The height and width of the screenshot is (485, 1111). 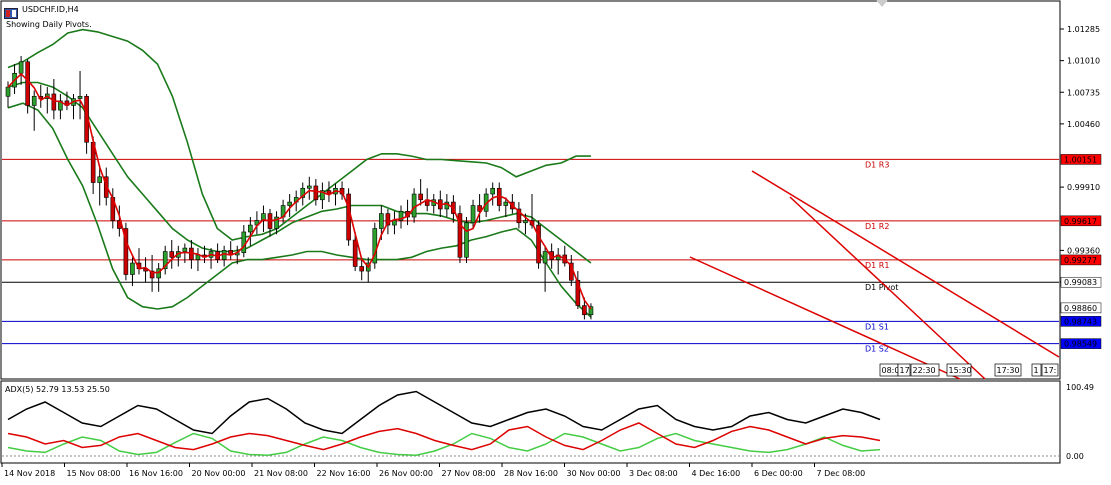 What do you see at coordinates (531, 473) in the screenshot?
I see `time-tick-label: 28 Nov 16:00` at bounding box center [531, 473].